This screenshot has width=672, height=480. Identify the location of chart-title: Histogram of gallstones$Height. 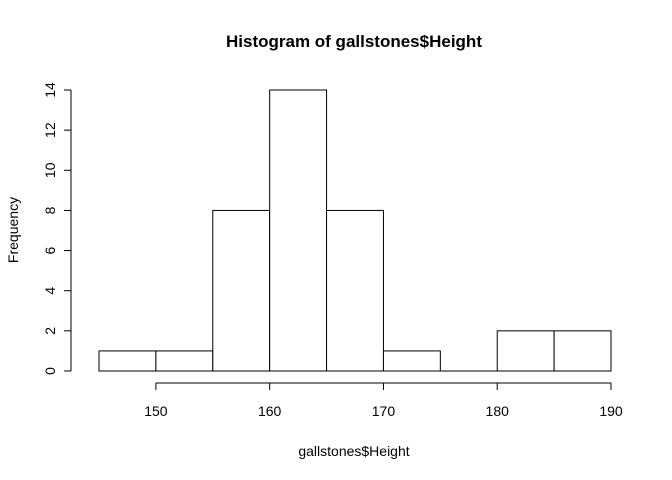
(354, 41).